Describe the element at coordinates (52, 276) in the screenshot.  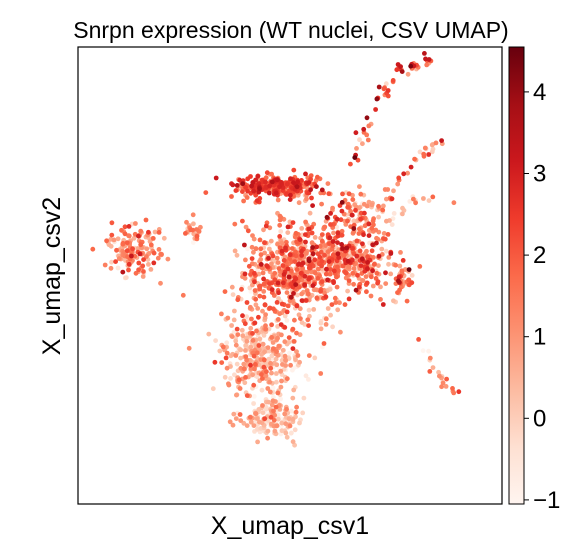
I see `y-axis-label: X_umap_csv2` at that location.